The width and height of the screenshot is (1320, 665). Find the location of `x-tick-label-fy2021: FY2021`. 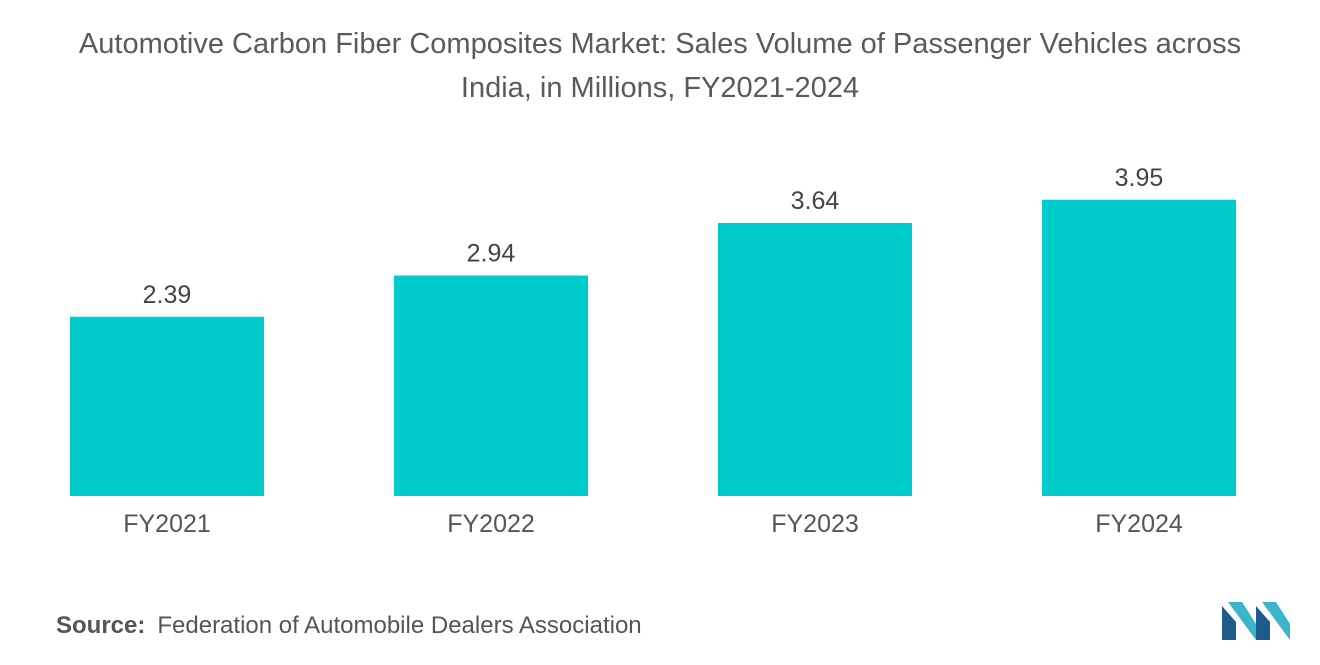

x-tick-label-fy2021: FY2021 is located at coordinates (167, 524).